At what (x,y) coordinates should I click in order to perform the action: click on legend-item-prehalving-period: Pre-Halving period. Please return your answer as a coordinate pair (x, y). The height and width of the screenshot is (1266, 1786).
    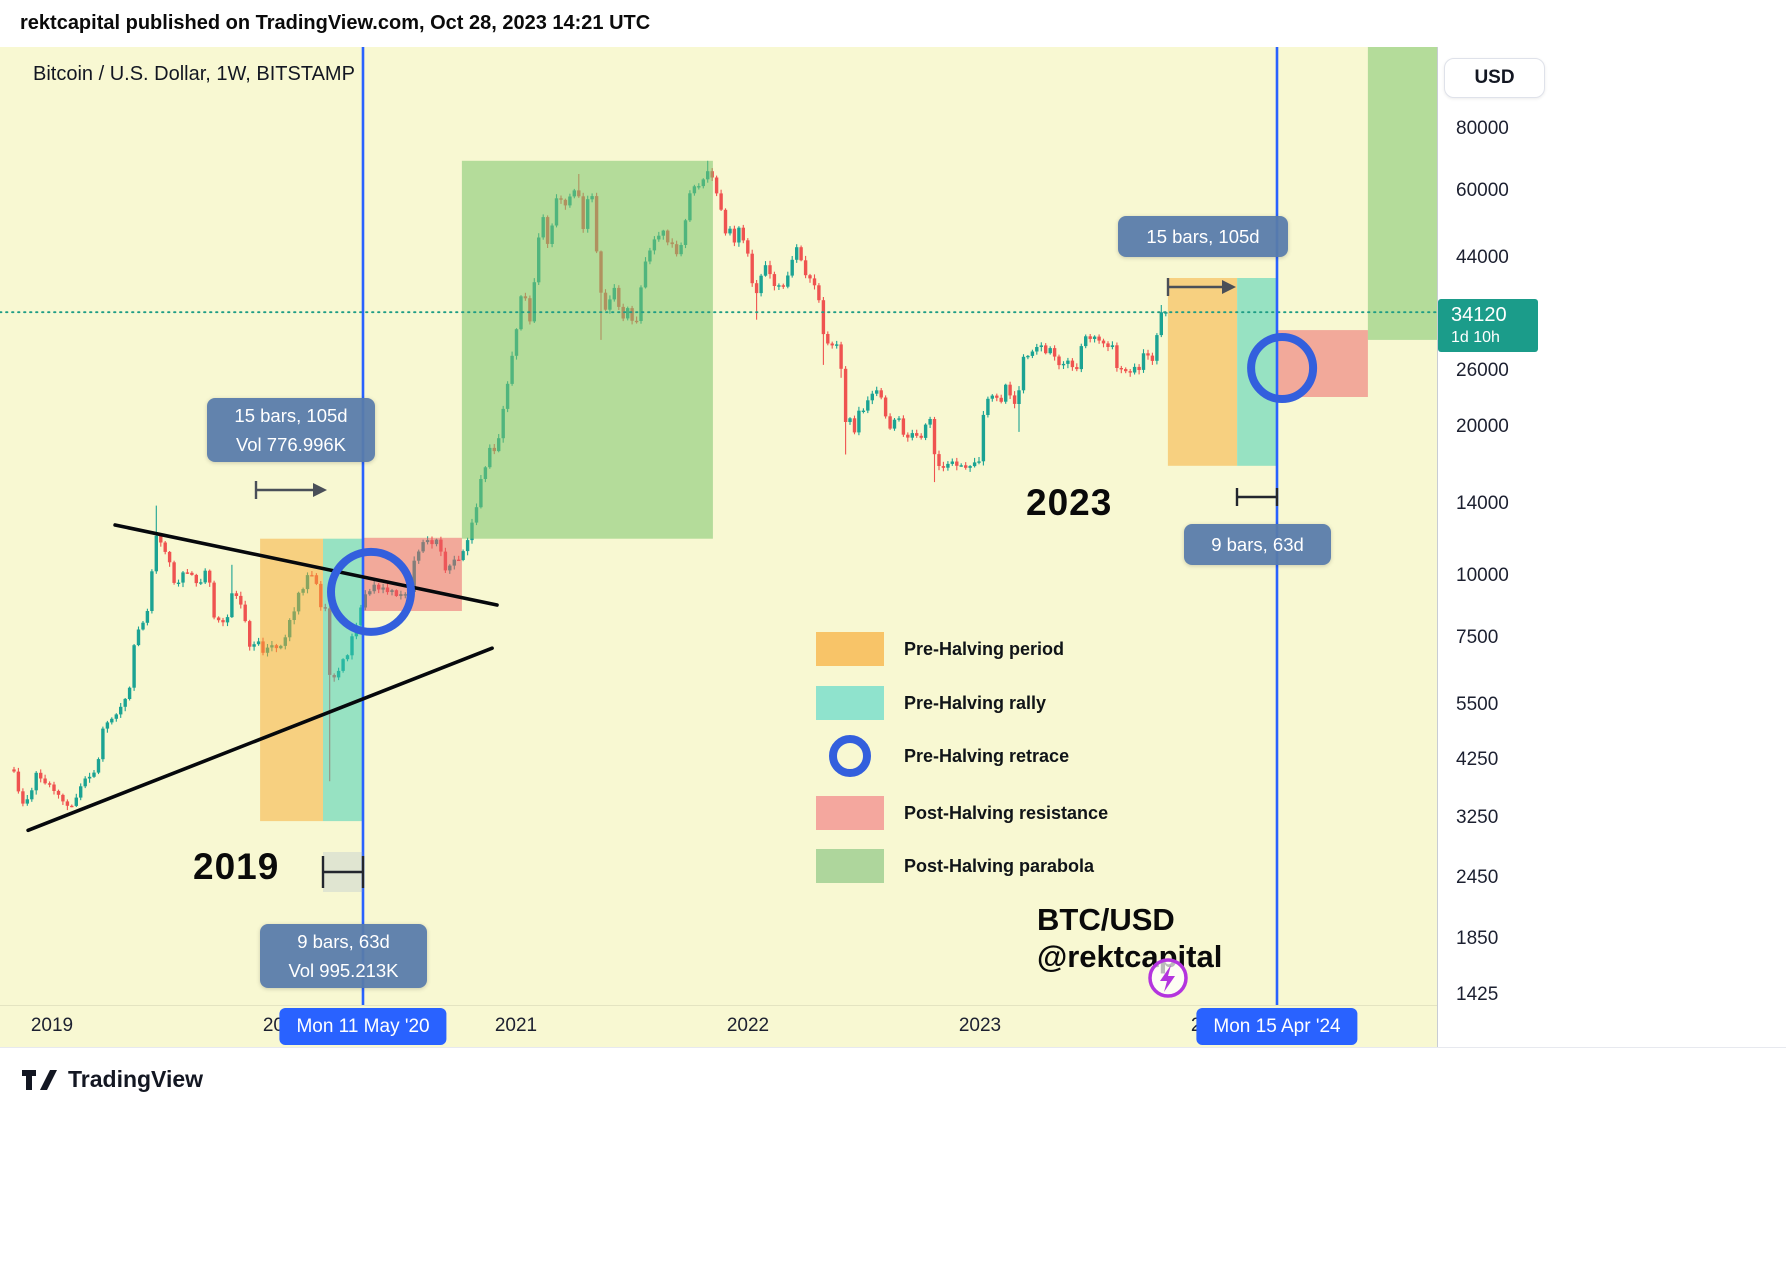
    Looking at the image, I should click on (940, 649).